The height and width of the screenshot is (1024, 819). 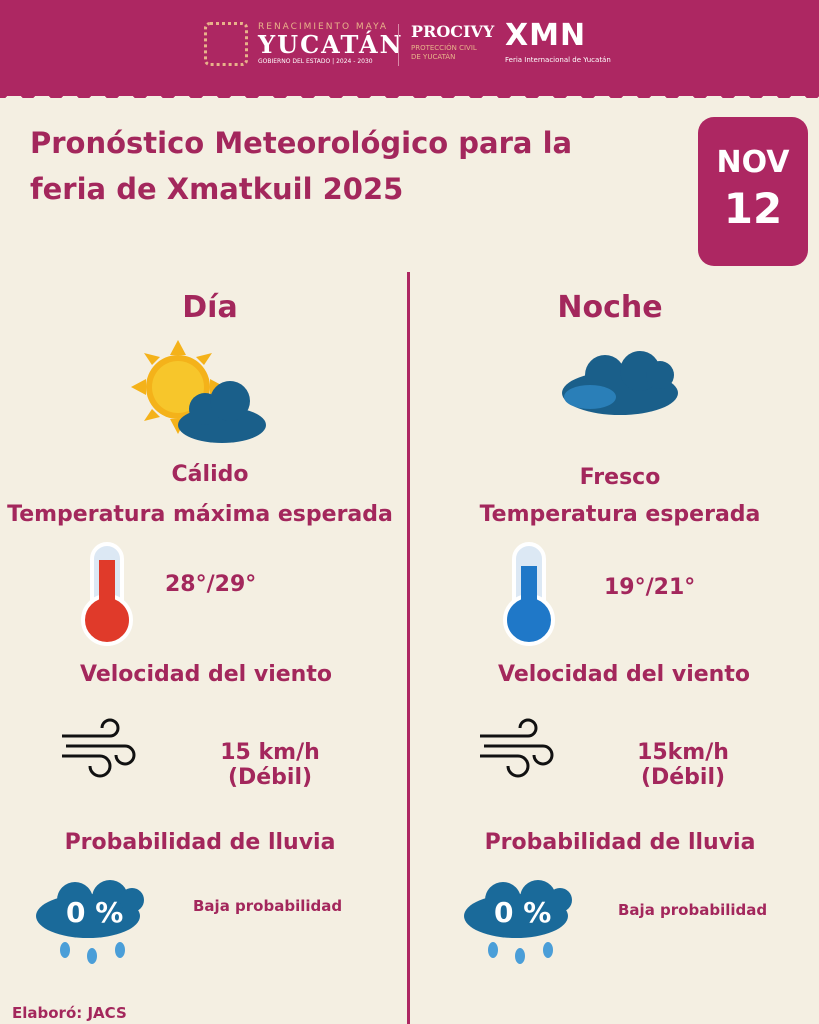 What do you see at coordinates (226, 44) in the screenshot?
I see `yucatan-logo-icon` at bounding box center [226, 44].